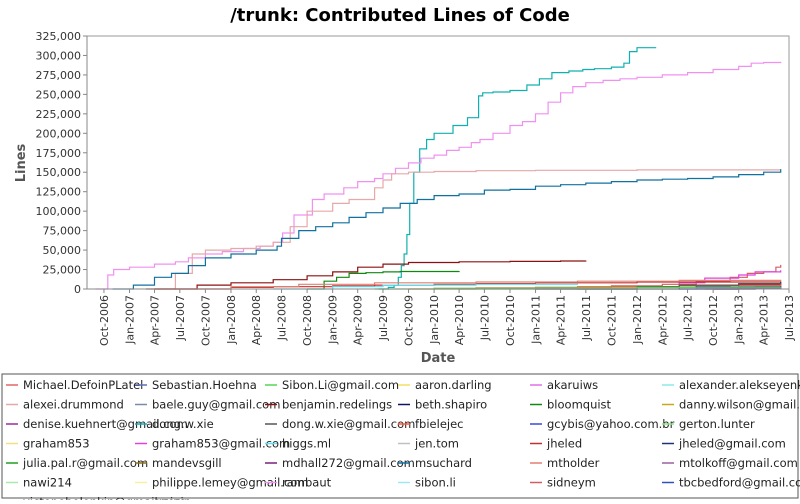 The image size is (800, 504). What do you see at coordinates (65, 405) in the screenshot?
I see `legend-item: alexei.drummond` at bounding box center [65, 405].